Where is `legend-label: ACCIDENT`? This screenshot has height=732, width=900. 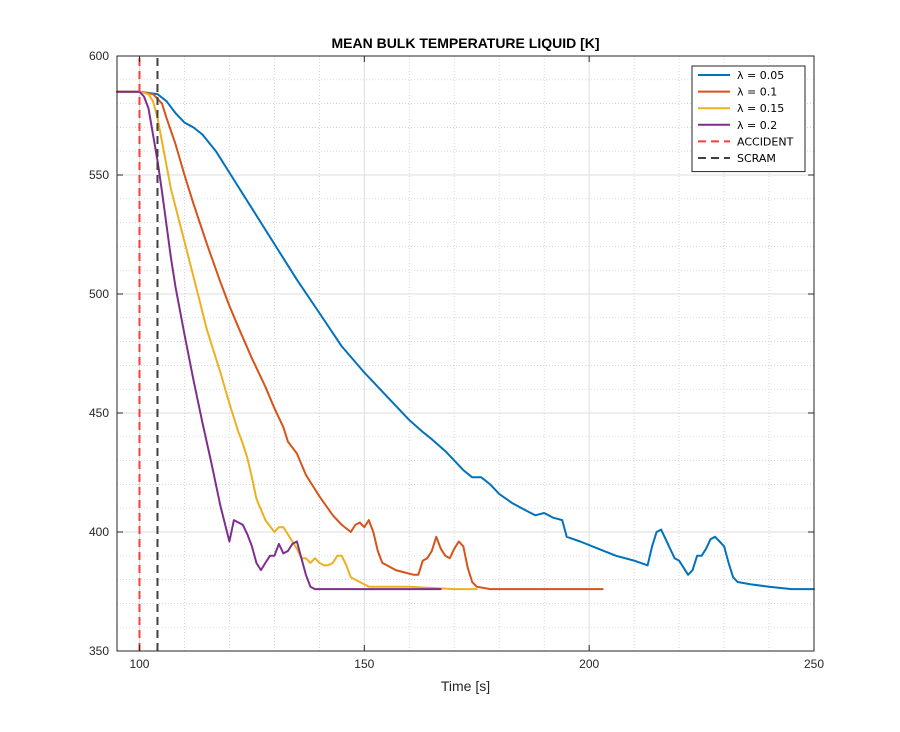 legend-label: ACCIDENT is located at coordinates (765, 141).